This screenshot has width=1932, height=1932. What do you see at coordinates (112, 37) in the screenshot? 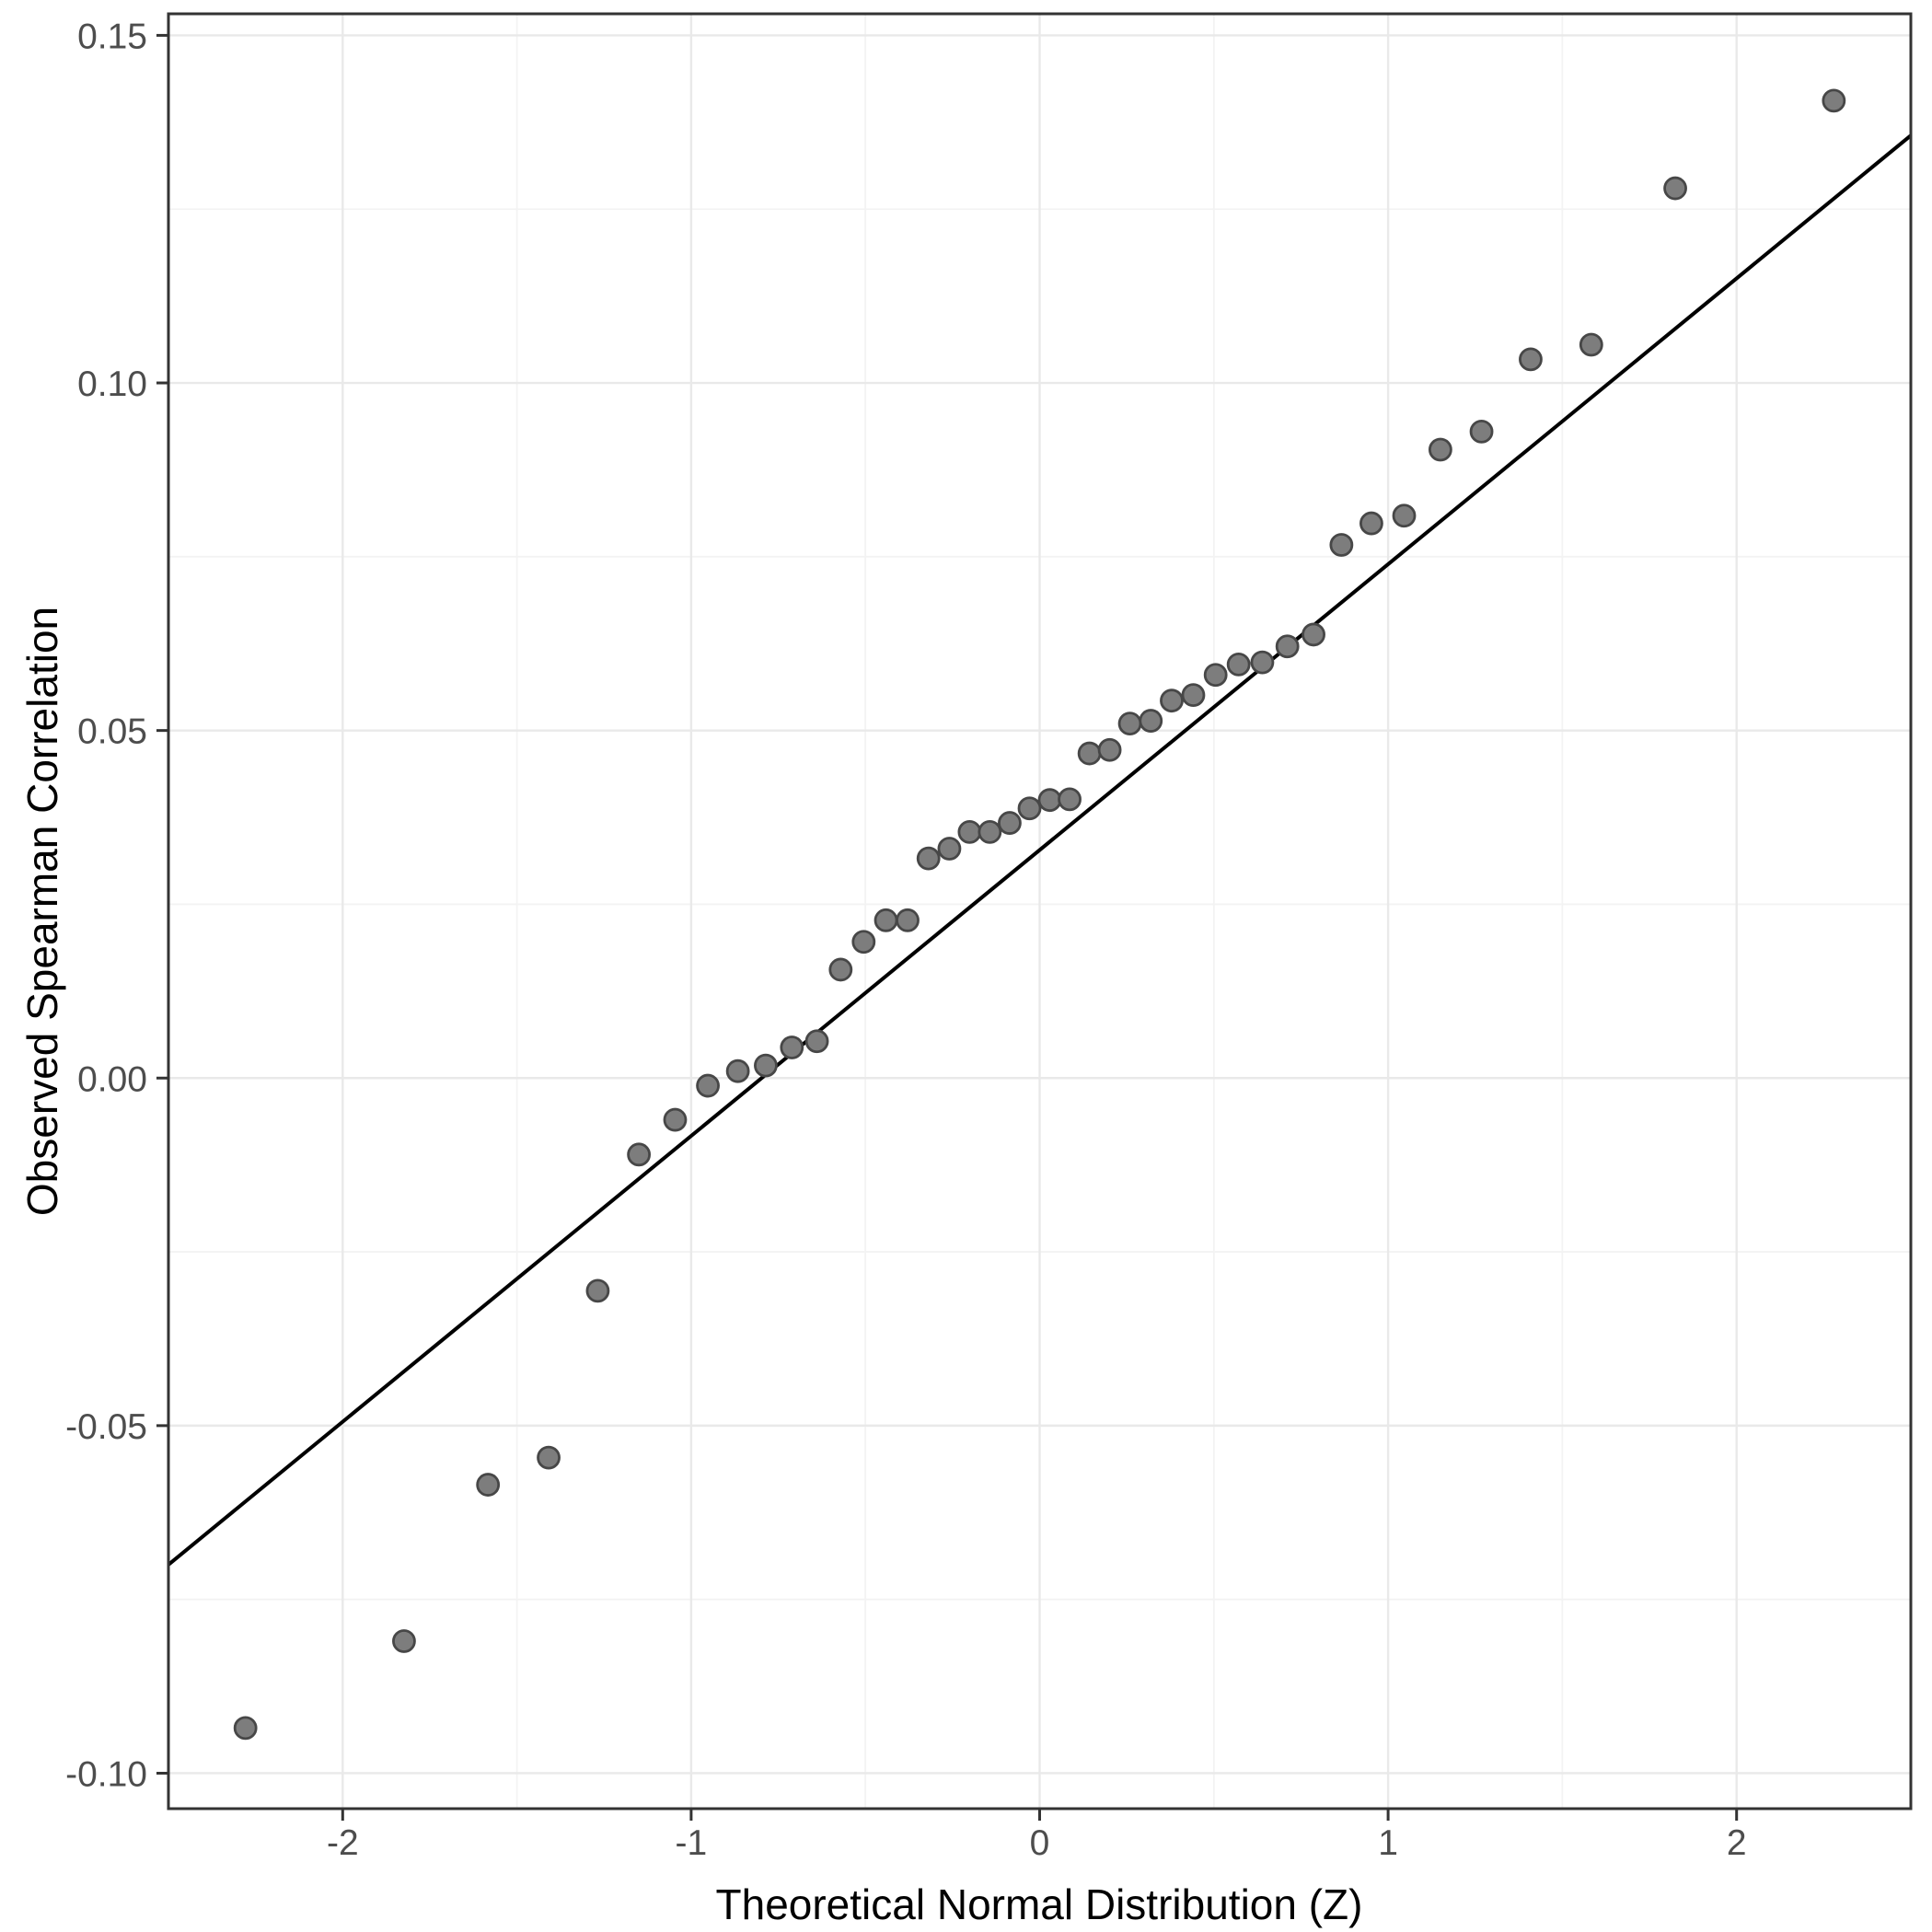
I see `y-tick-label: 0.15` at bounding box center [112, 37].